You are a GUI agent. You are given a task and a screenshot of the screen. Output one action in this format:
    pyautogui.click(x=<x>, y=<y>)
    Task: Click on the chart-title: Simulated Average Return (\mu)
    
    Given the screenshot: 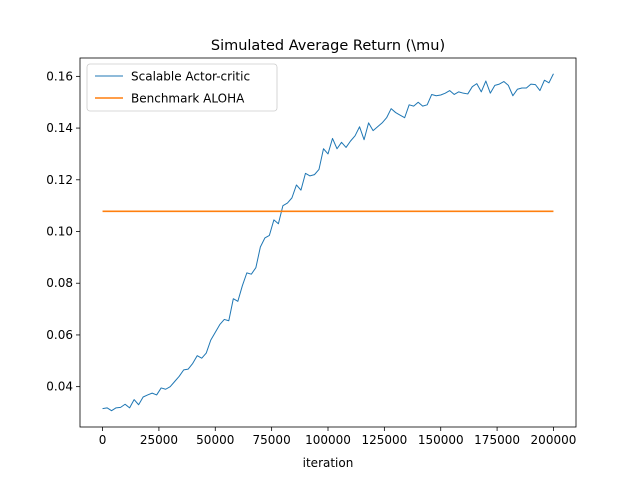 What is the action you would take?
    pyautogui.click(x=328, y=46)
    